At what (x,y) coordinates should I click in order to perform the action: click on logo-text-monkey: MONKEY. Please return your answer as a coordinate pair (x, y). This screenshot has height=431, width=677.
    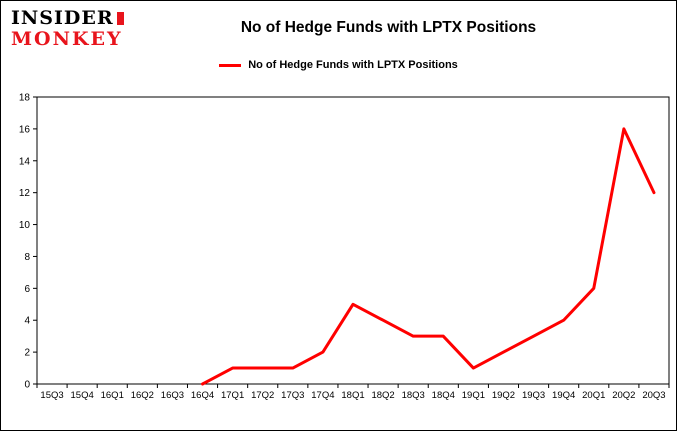
    Looking at the image, I should click on (67, 39).